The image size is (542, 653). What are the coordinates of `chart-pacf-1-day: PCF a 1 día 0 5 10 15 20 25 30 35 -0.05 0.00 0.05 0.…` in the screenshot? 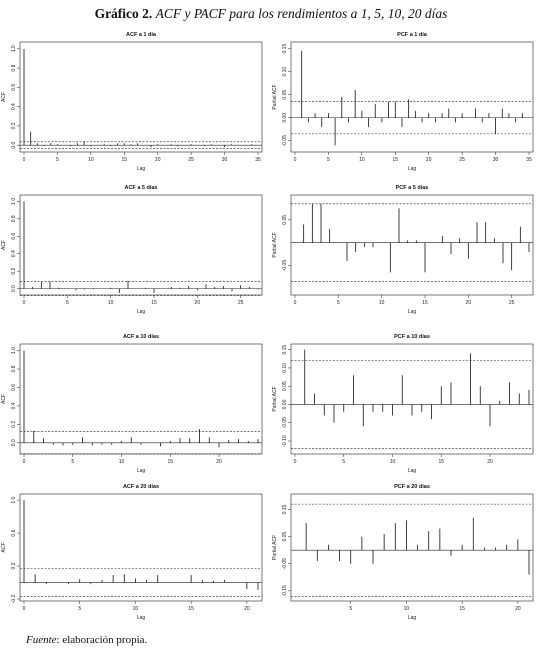 It's located at (406, 103).